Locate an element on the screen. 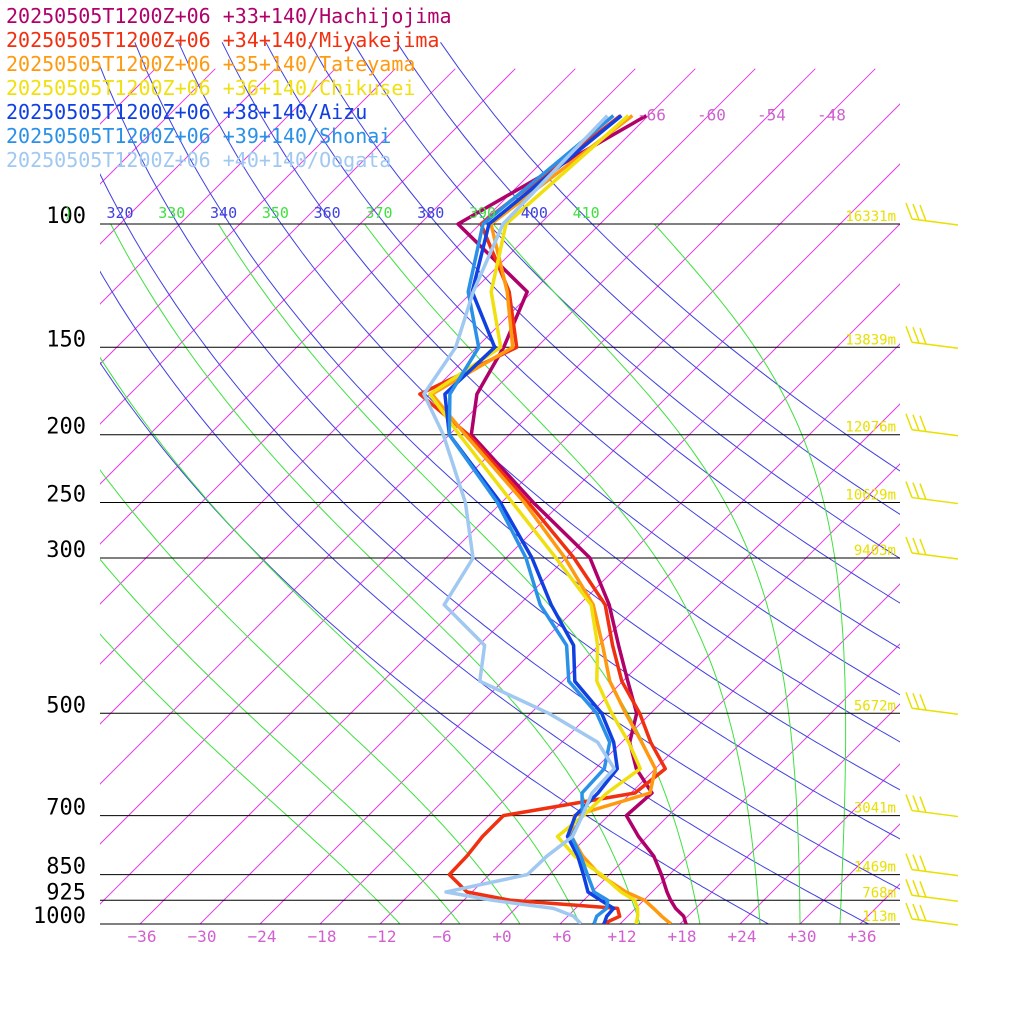 This screenshot has height=1029, width=1024. height-label: 3041m is located at coordinates (875, 809).